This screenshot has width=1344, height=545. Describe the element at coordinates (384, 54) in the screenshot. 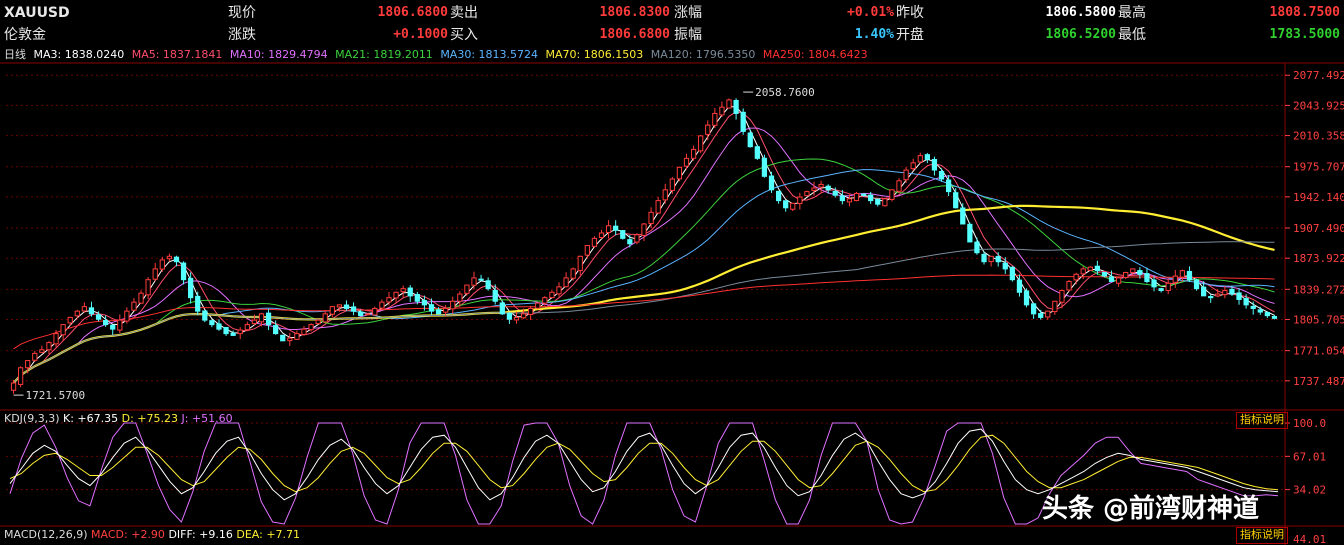

I see `ma21-value: MA21: 1819.2011` at that location.